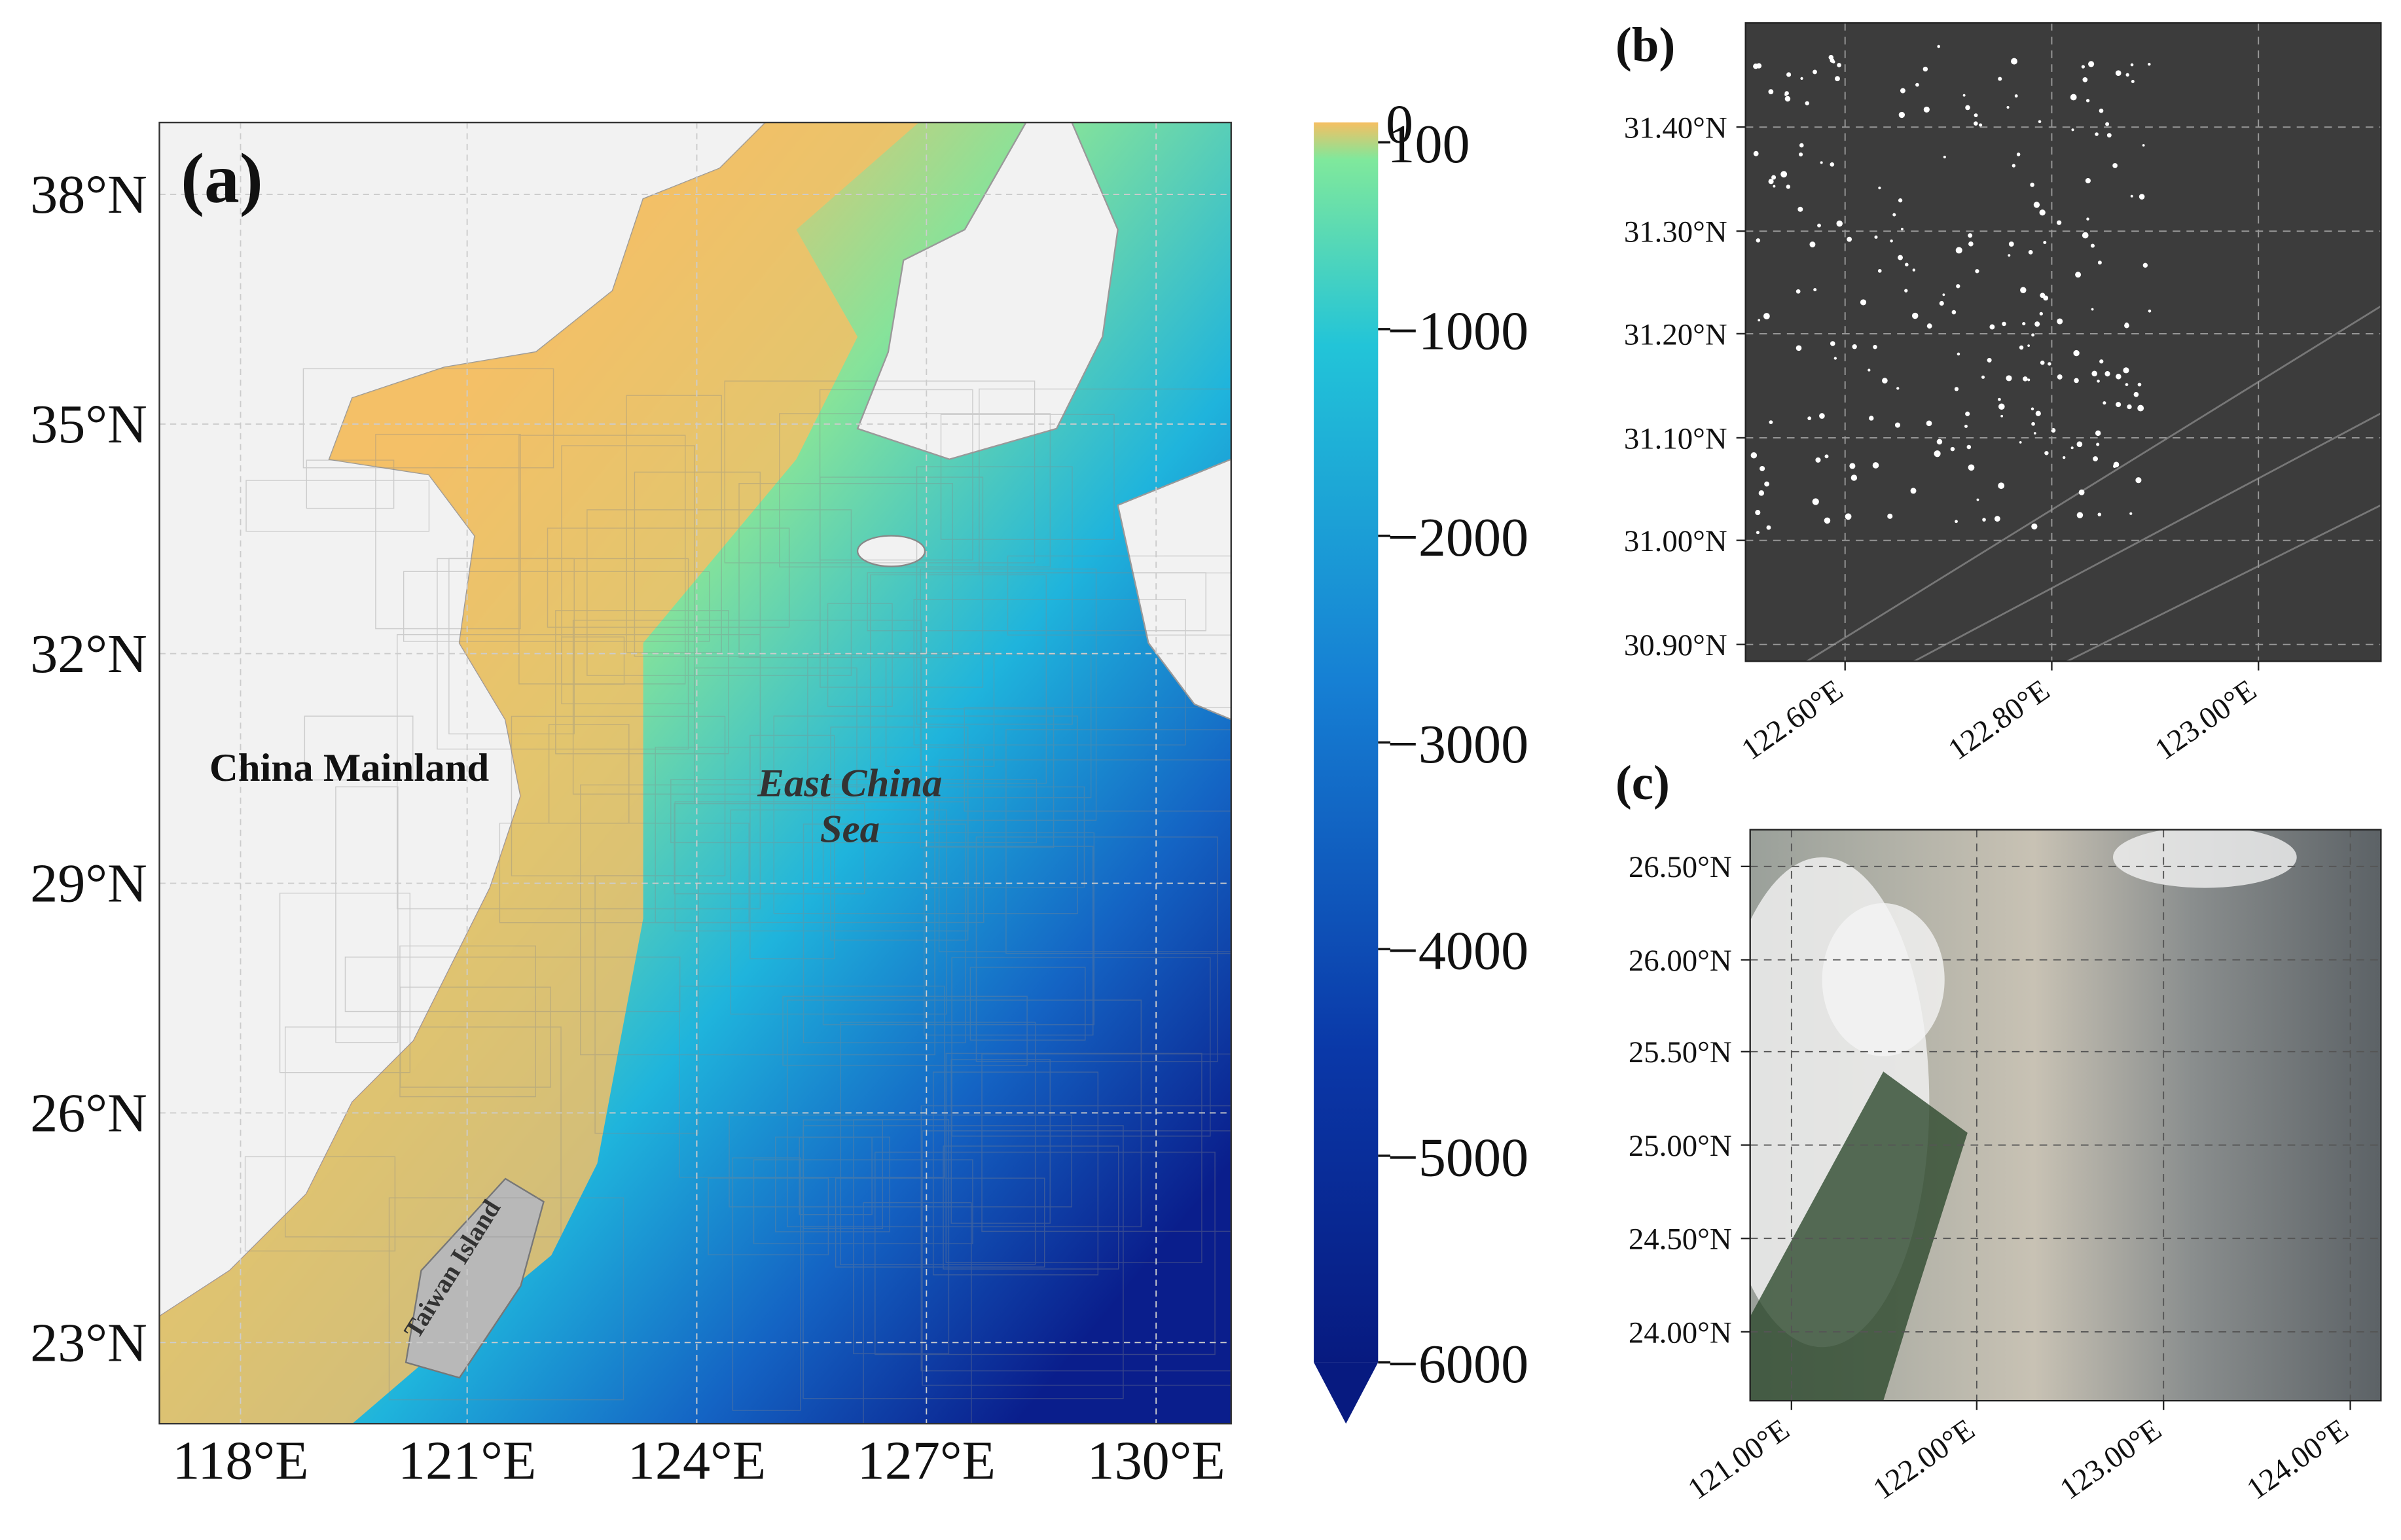  What do you see at coordinates (467, 1460) in the screenshot?
I see `x-tick-label: 121°E` at bounding box center [467, 1460].